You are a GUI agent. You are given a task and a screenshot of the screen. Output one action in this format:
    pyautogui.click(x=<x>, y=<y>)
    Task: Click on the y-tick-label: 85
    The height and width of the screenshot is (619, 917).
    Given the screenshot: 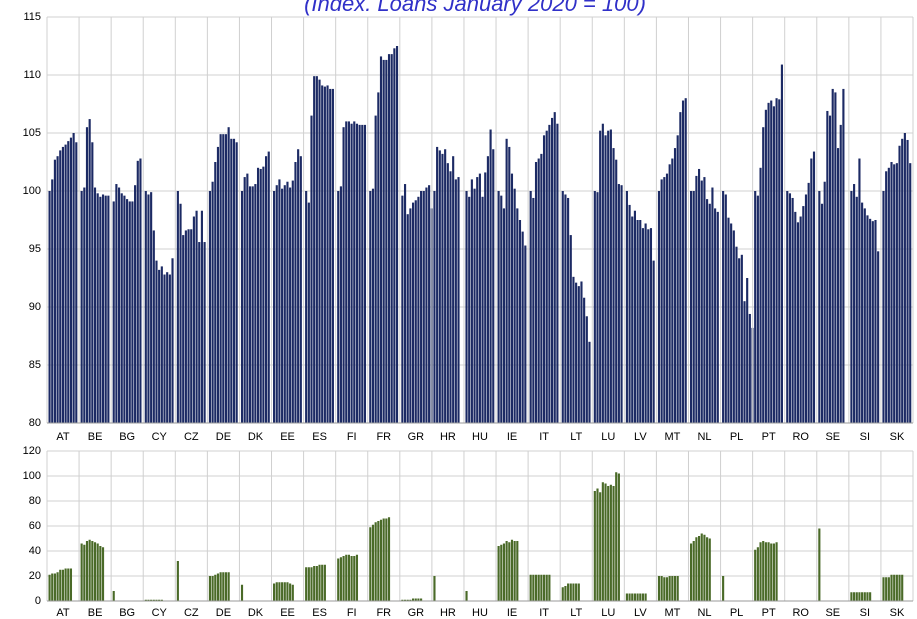 What is the action you would take?
    pyautogui.click(x=35, y=365)
    